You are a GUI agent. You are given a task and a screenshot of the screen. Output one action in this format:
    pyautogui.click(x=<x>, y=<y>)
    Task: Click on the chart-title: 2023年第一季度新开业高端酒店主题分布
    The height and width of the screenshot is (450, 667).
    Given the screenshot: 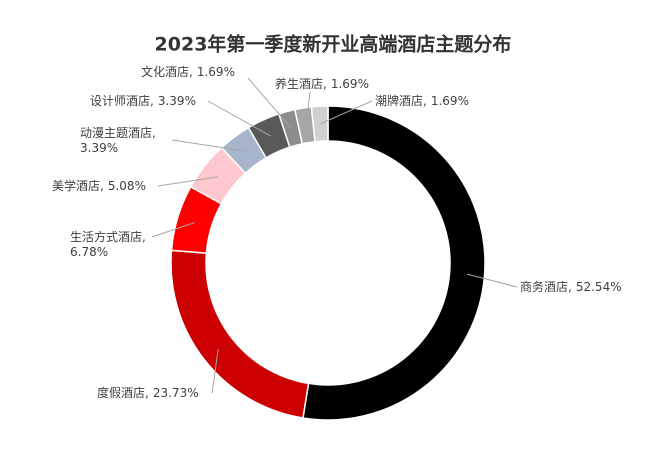 What is the action you would take?
    pyautogui.click(x=333, y=44)
    